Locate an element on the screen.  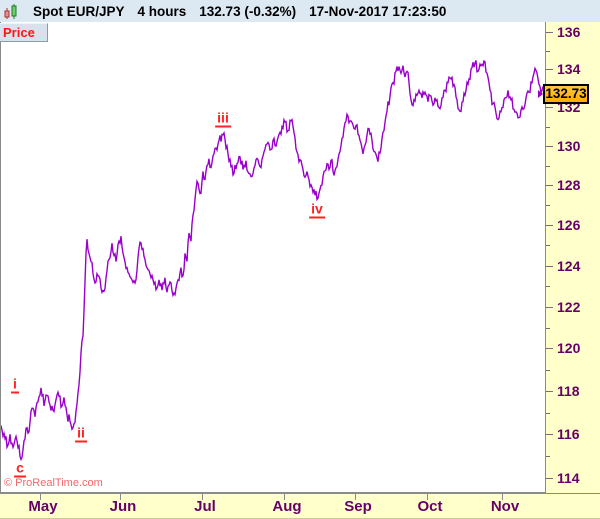
x-axis-label-nov: Nov is located at coordinates (505, 506).